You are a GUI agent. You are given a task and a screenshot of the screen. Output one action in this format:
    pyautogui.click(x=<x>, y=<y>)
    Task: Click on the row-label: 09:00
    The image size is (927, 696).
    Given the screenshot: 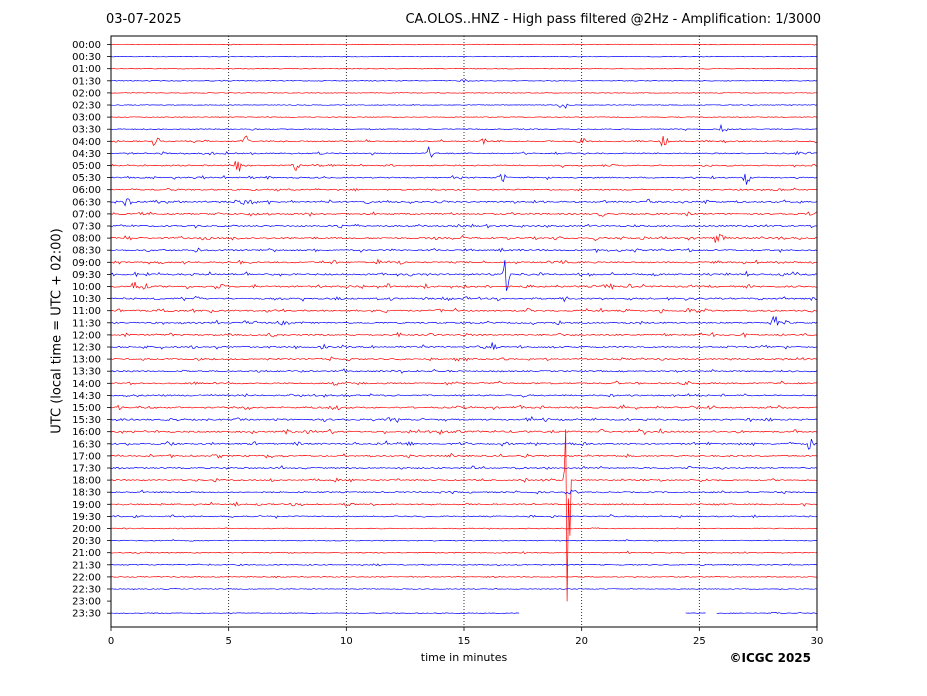 What is the action you would take?
    pyautogui.click(x=86, y=263)
    